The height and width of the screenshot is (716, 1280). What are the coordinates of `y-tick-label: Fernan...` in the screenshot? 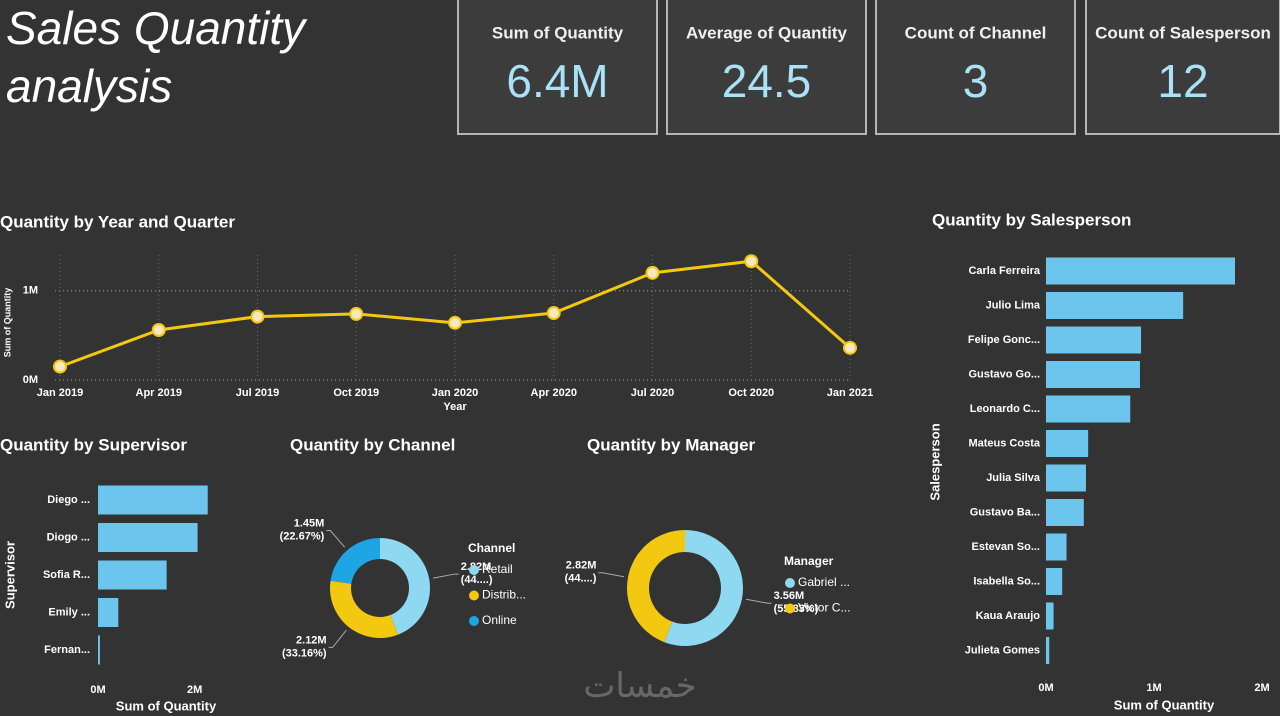 It's located at (67, 650).